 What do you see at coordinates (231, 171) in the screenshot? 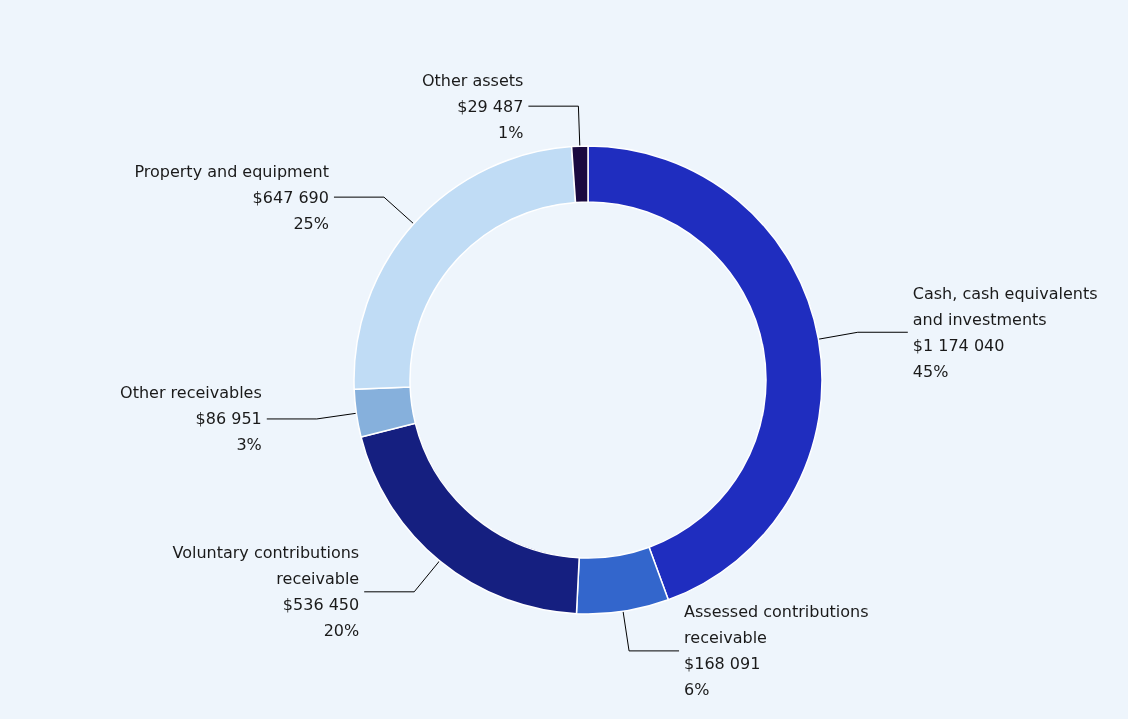
I see `slice-label: Property and equipment` at bounding box center [231, 171].